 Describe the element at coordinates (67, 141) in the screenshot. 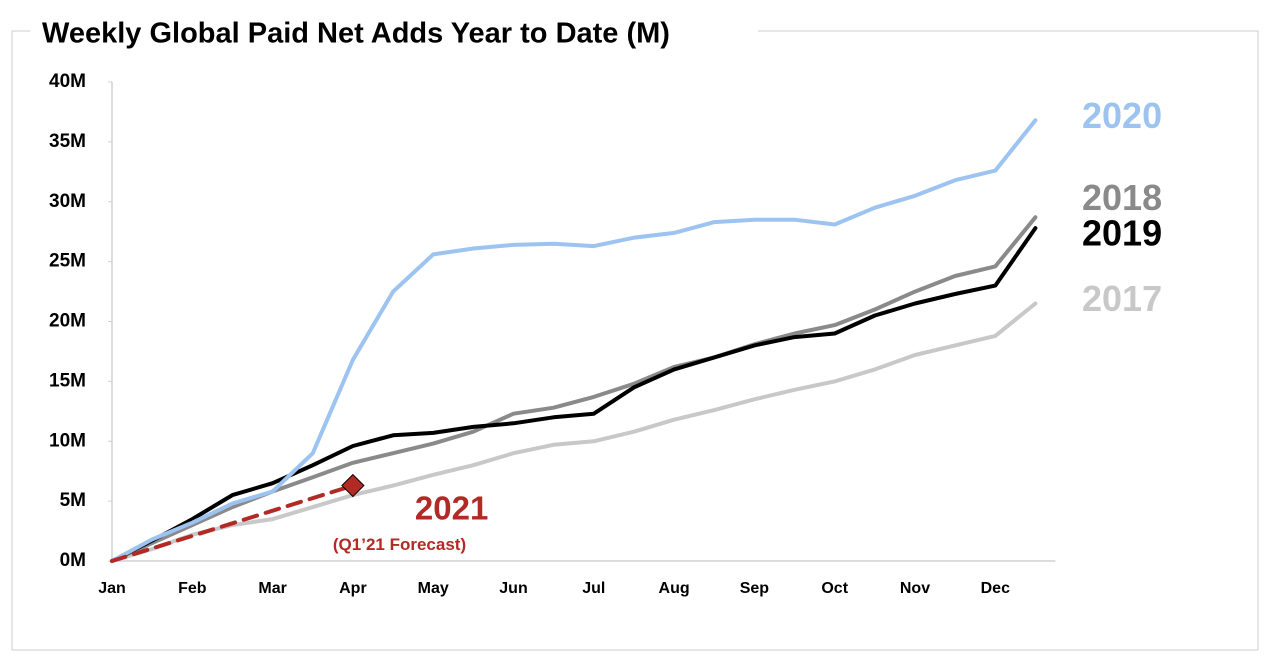

I see `y-tick-label: 35M` at that location.